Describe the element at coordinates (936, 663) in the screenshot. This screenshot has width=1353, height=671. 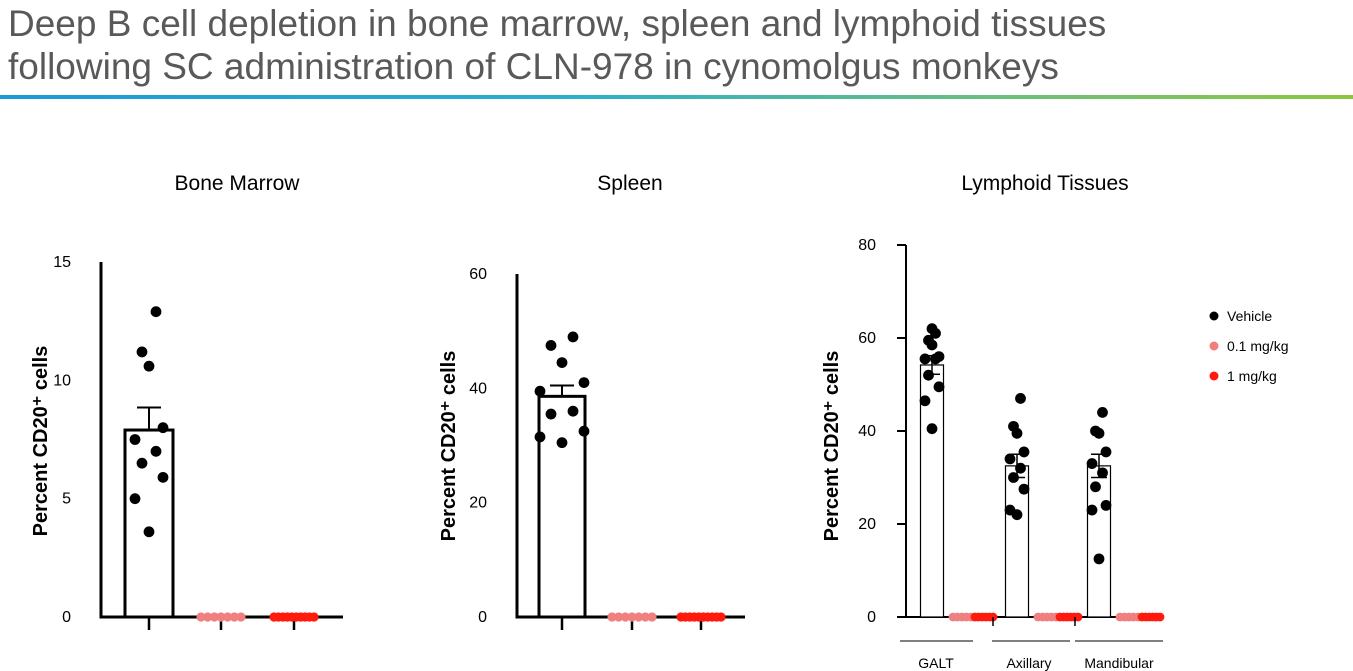
I see `x-category-label: GALT` at that location.